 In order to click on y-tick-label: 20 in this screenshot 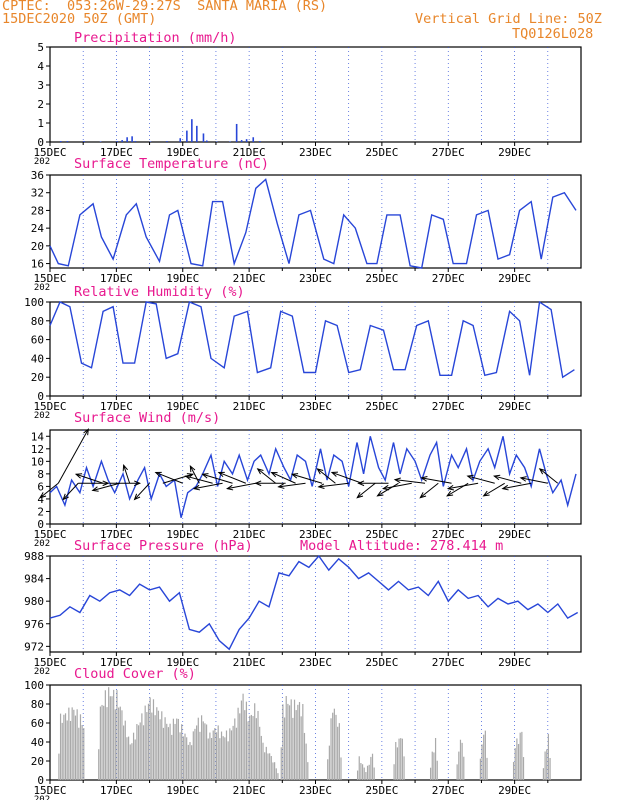, I will do `click(37, 246)`.